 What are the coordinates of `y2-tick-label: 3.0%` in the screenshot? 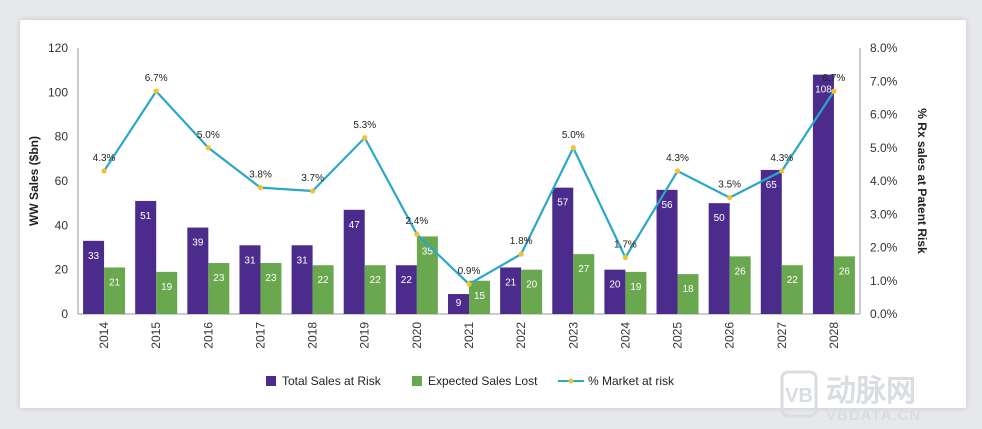 It's located at (884, 214).